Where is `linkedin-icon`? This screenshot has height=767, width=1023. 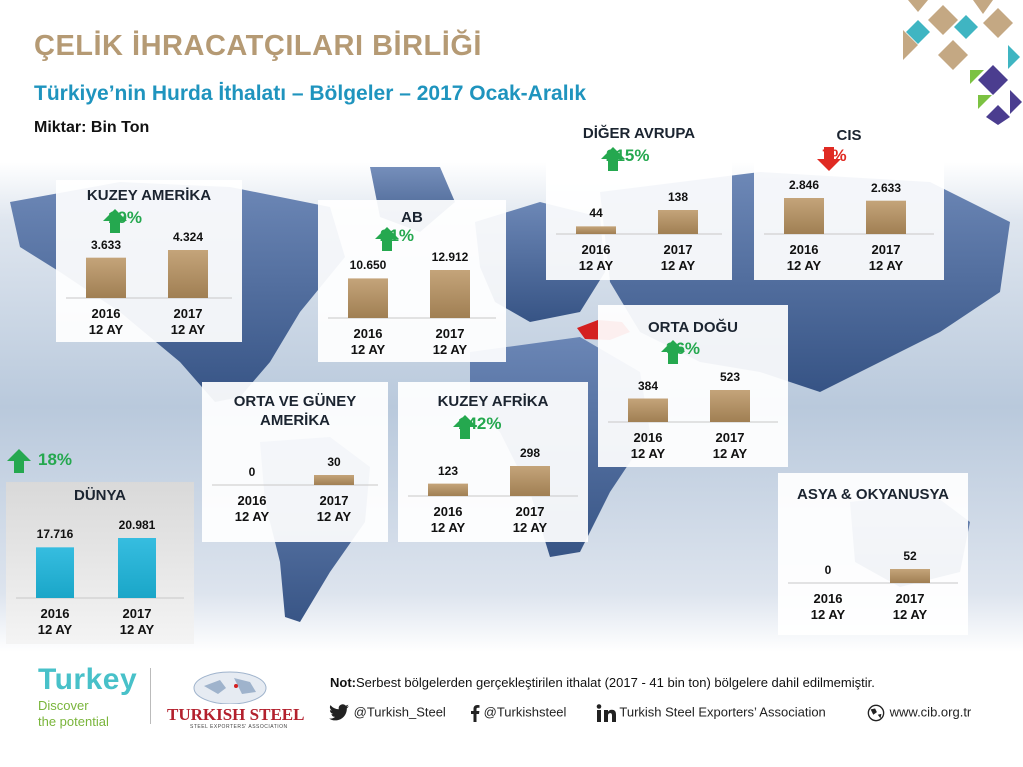
linkedin-icon is located at coordinates (606, 713).